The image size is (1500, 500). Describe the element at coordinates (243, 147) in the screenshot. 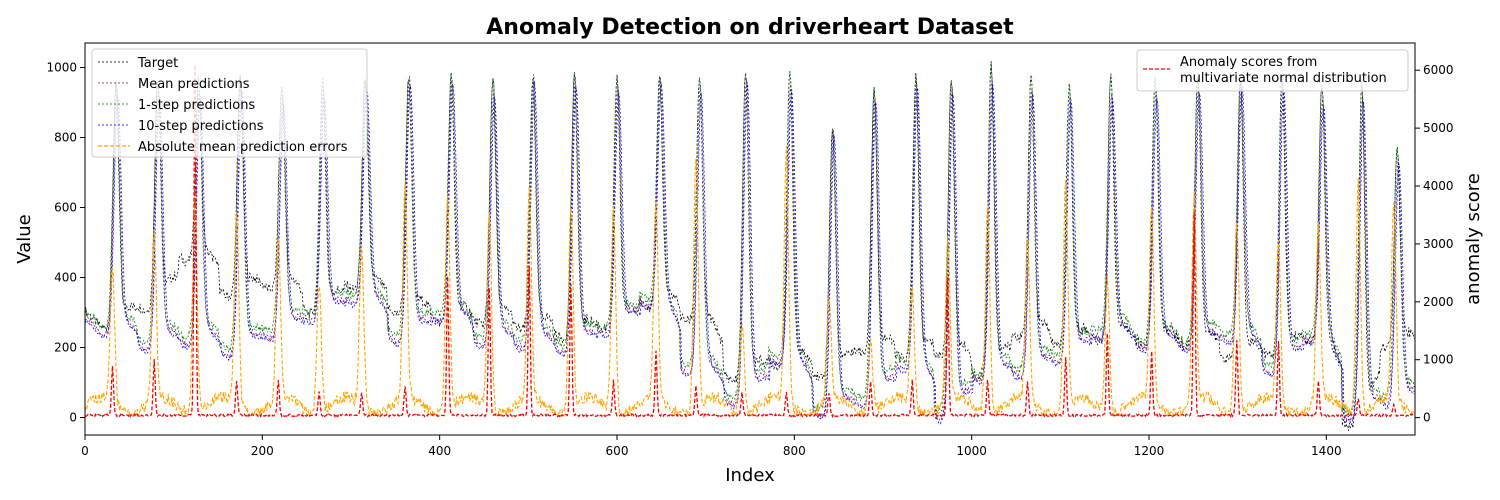

I see `legend-left-label: Absolute mean prediction errors` at that location.